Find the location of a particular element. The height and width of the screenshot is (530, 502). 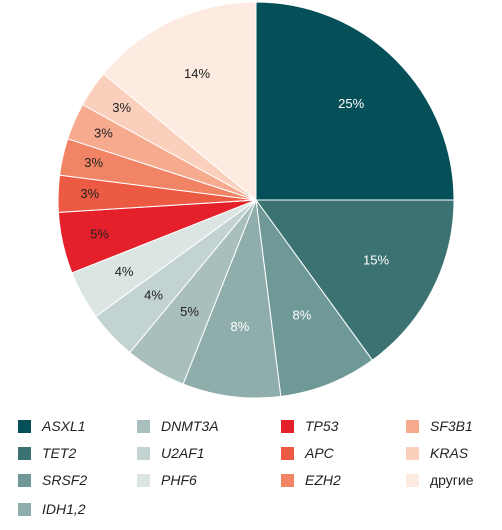

slice-label-tp53: 5% is located at coordinates (99, 233).